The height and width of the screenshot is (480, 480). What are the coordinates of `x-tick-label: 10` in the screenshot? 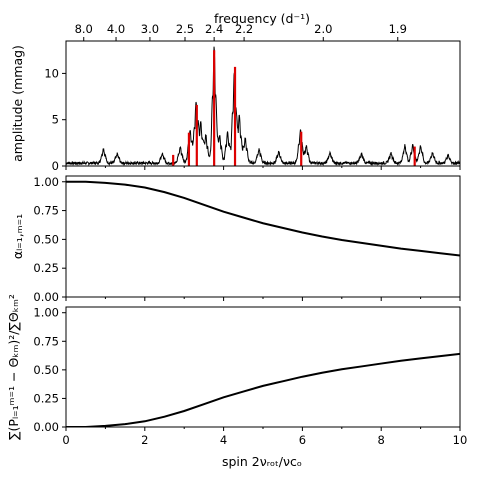 It's located at (460, 440).